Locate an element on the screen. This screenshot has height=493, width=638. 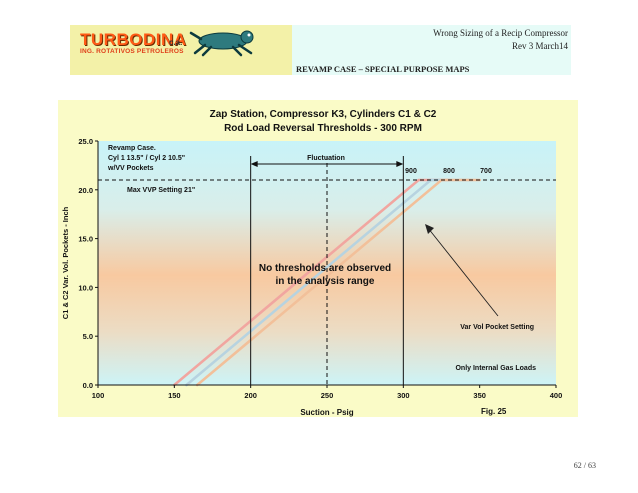
chart-title-line2: Rod Load Reversal Thresholds - 300 RPM is located at coordinates (323, 128).